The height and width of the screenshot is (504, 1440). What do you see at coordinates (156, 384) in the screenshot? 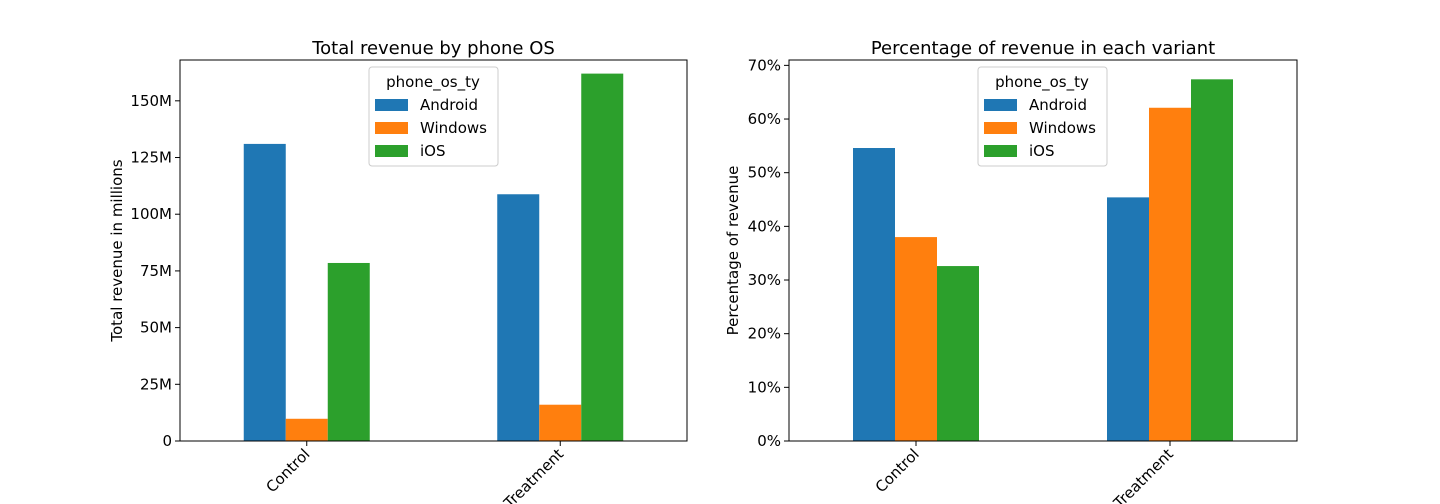
I see `y-tick-label: 25M` at bounding box center [156, 384].